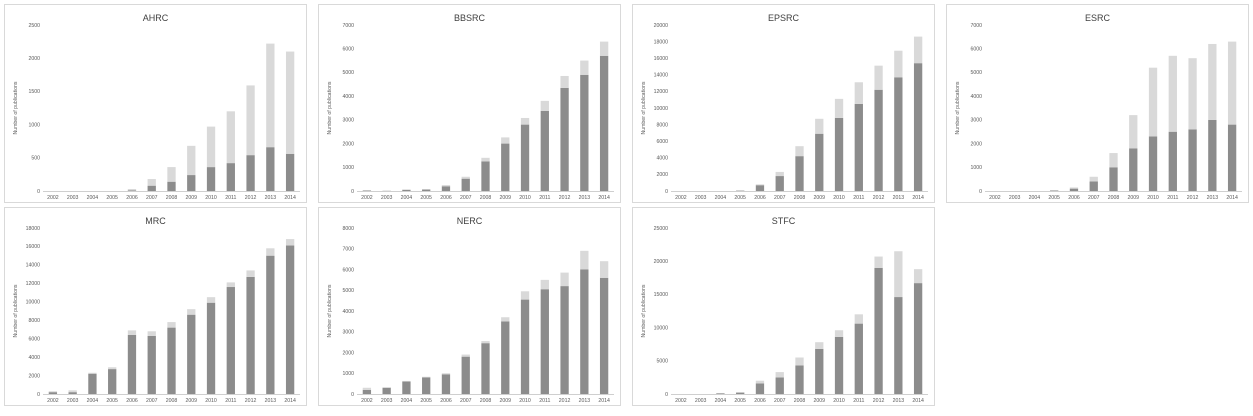 The height and width of the screenshot is (416, 1253). I want to click on y-tick-label: 500, so click(35, 159).